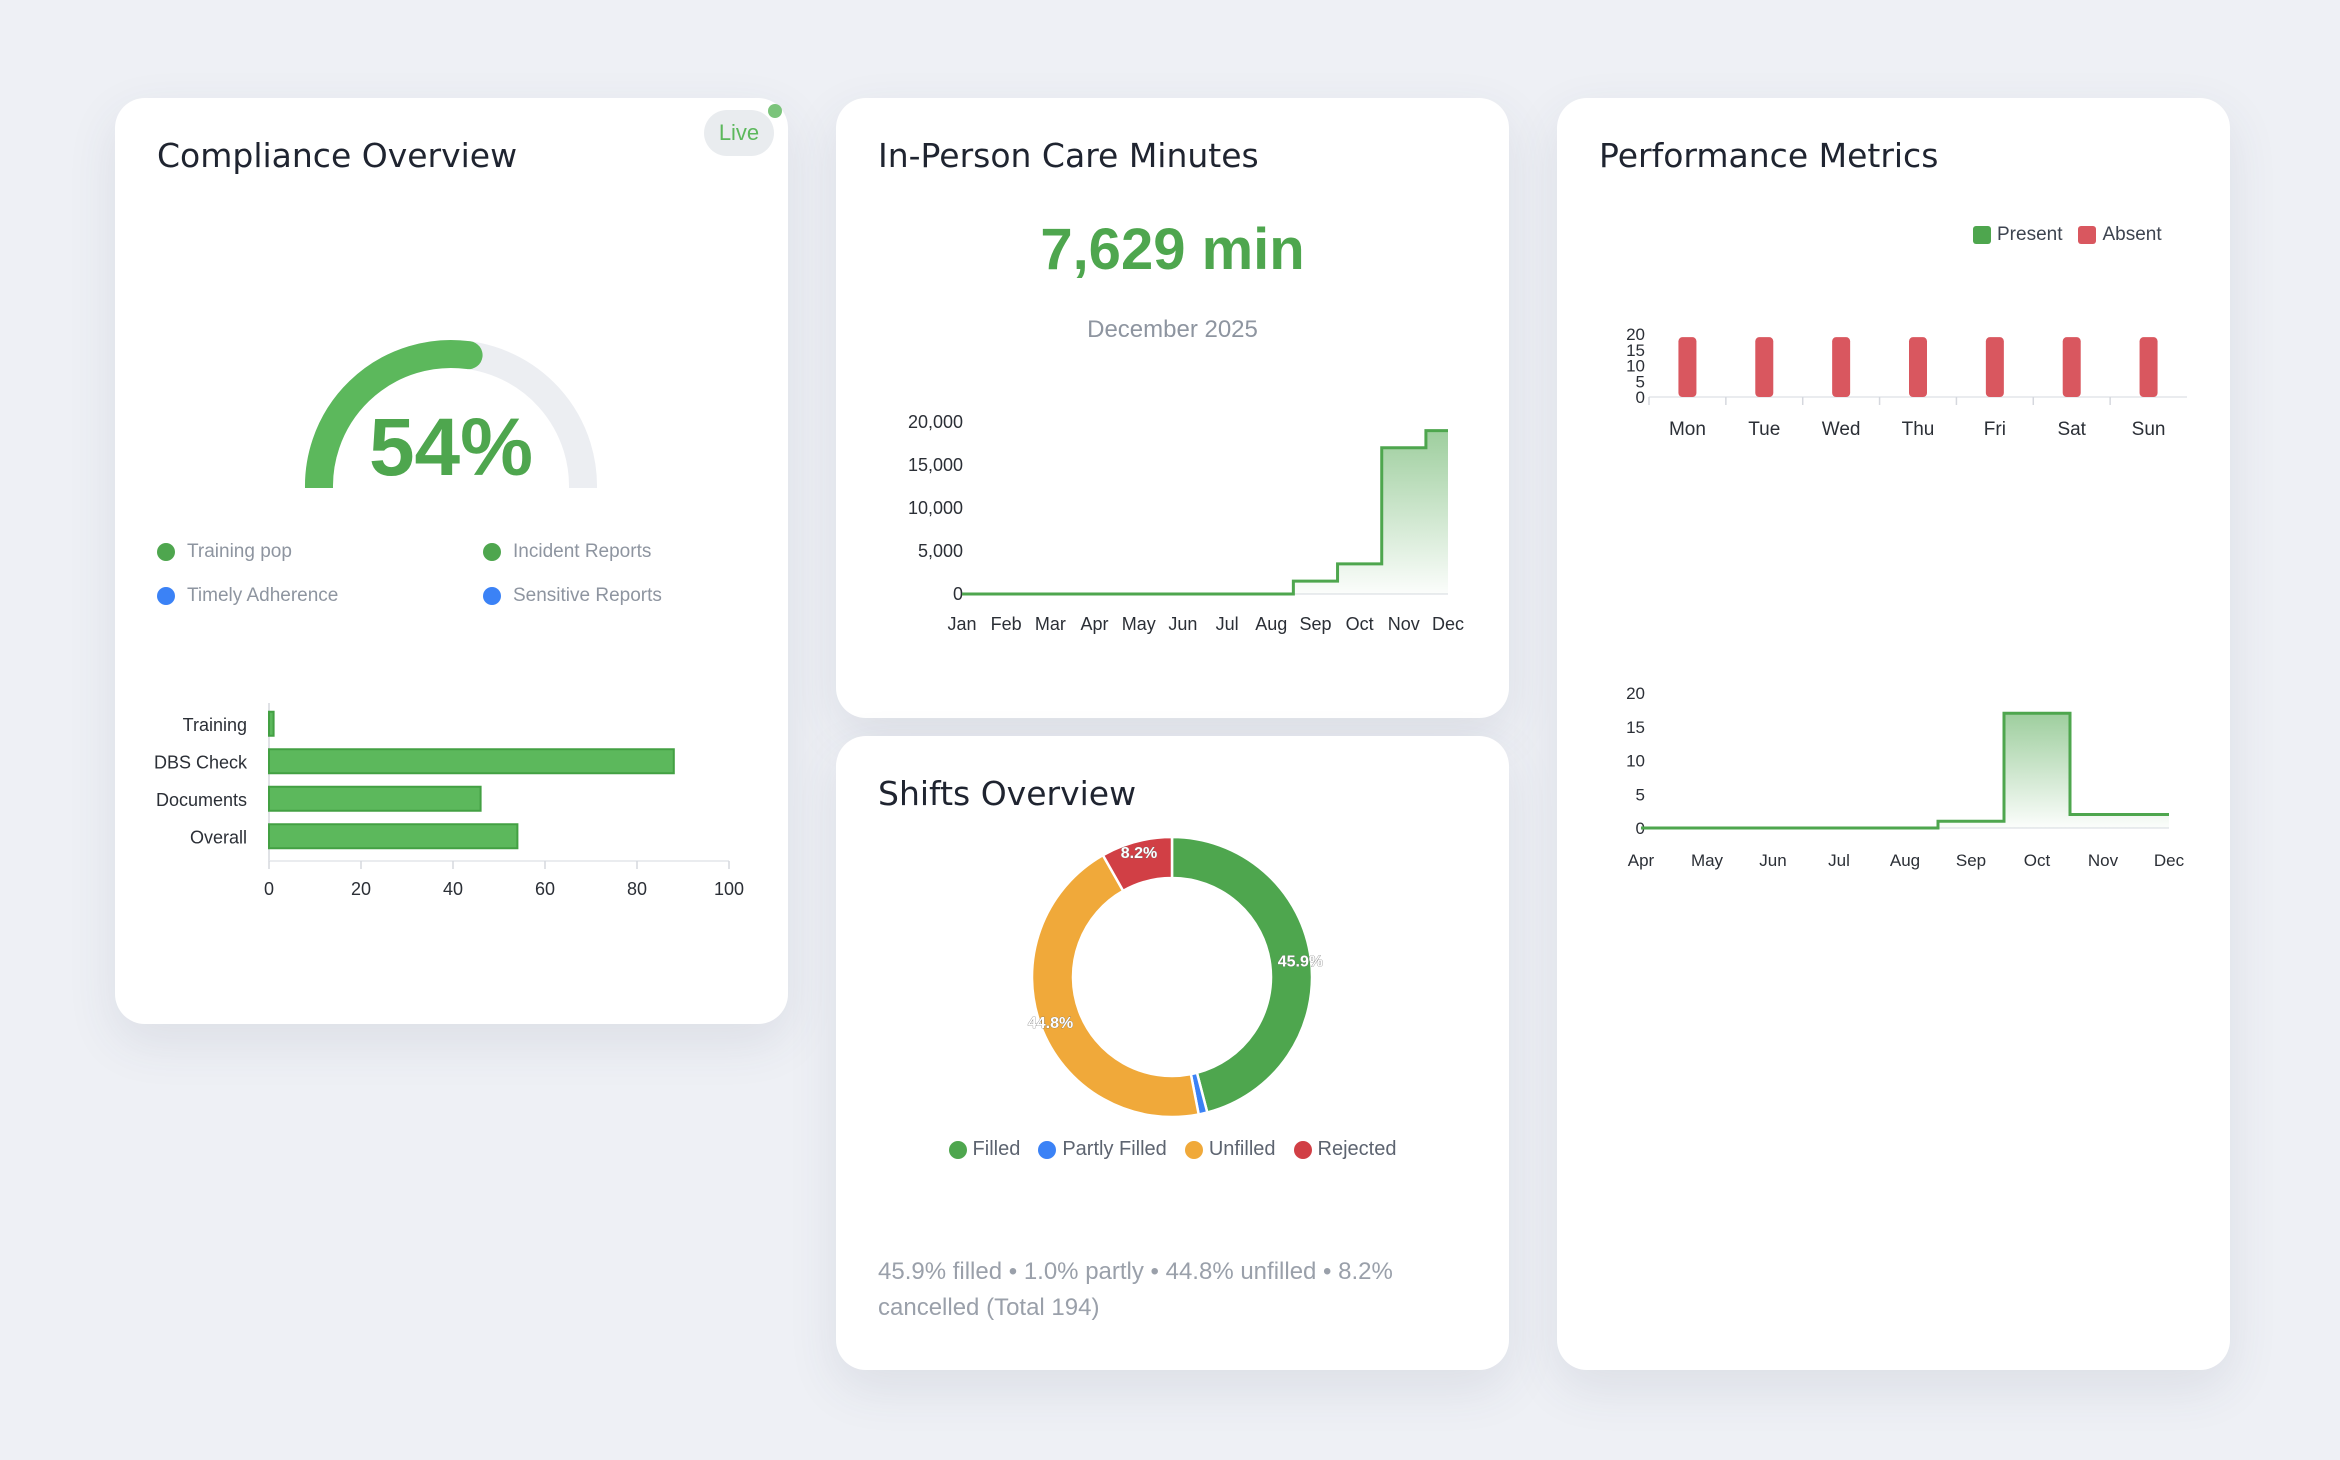 This screenshot has width=2340, height=1460. I want to click on x-tick-label-dec: Dec, so click(1448, 624).